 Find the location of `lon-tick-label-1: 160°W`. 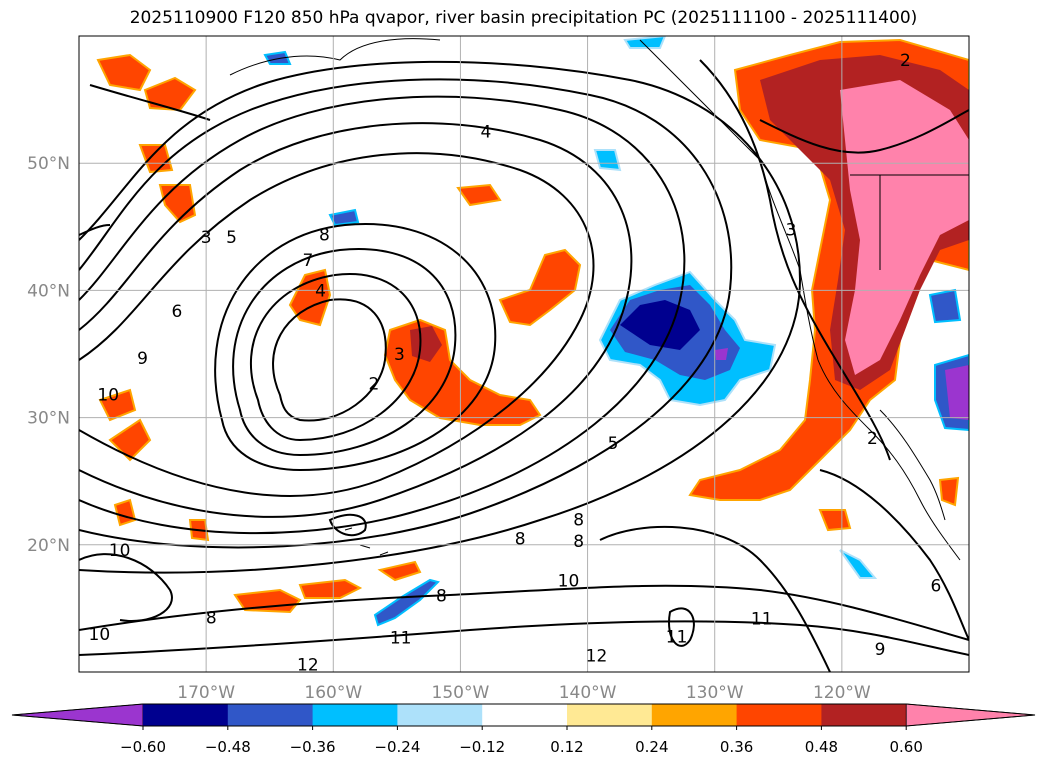

lon-tick-label-1: 160°W is located at coordinates (333, 693).